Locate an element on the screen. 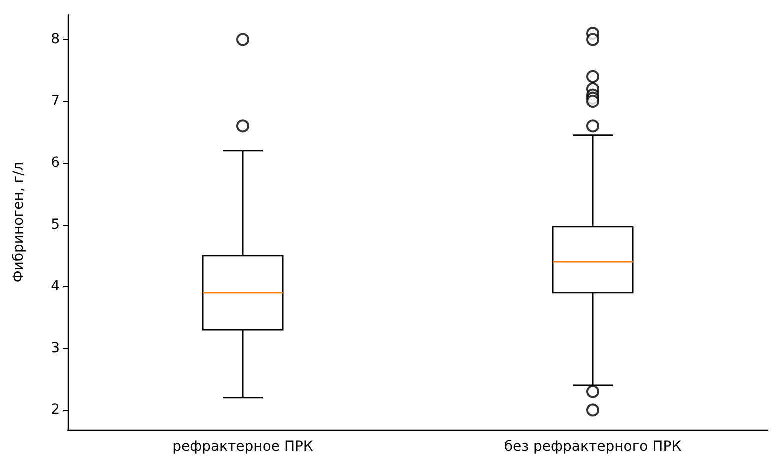 This screenshot has width=771, height=457. x-tick-label: рефрактерное ПРК is located at coordinates (243, 447).